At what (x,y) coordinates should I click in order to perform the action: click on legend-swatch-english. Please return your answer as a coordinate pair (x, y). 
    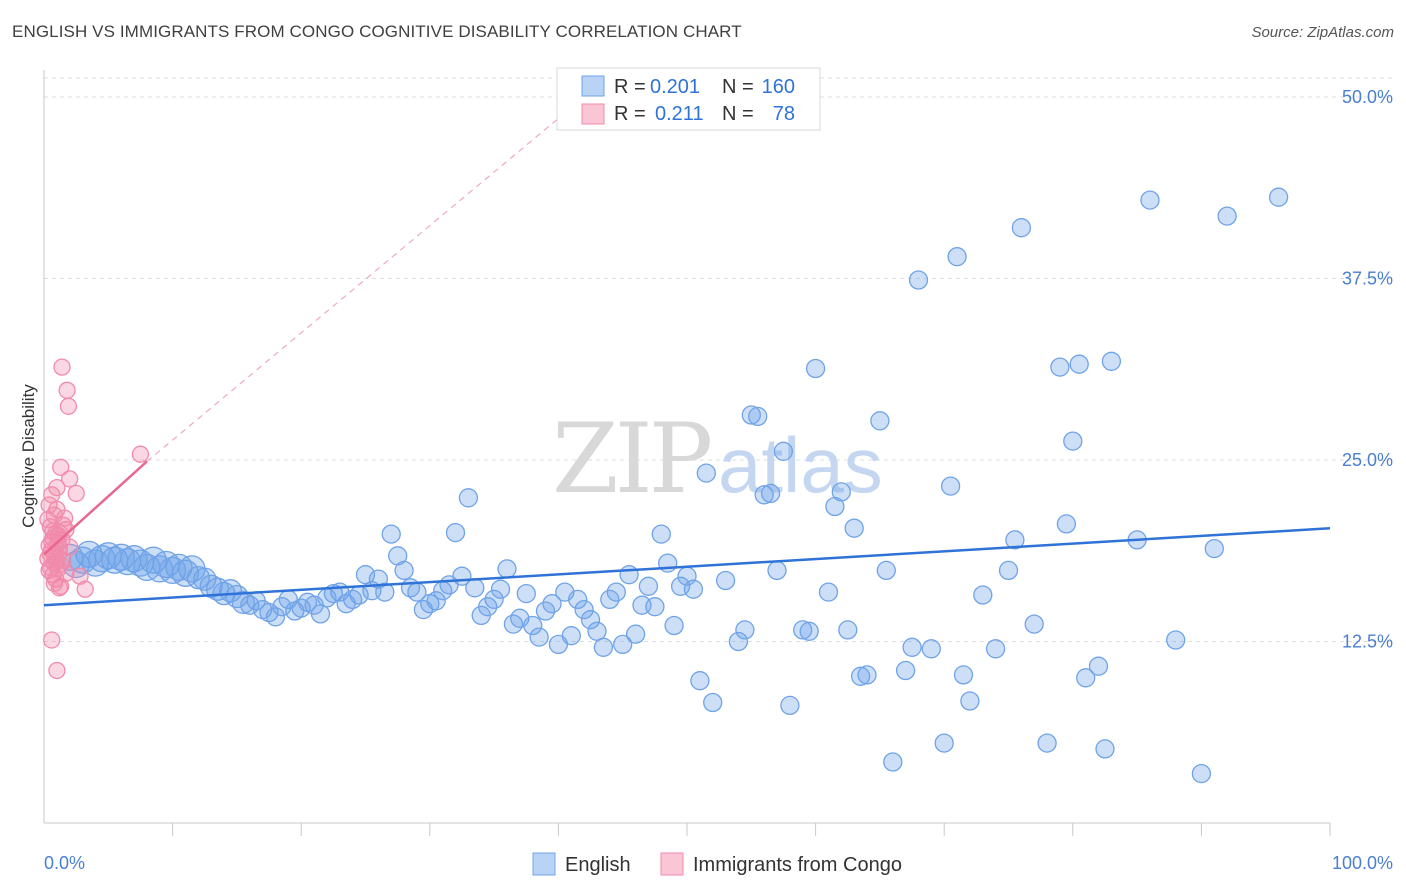
    Looking at the image, I should click on (593, 86).